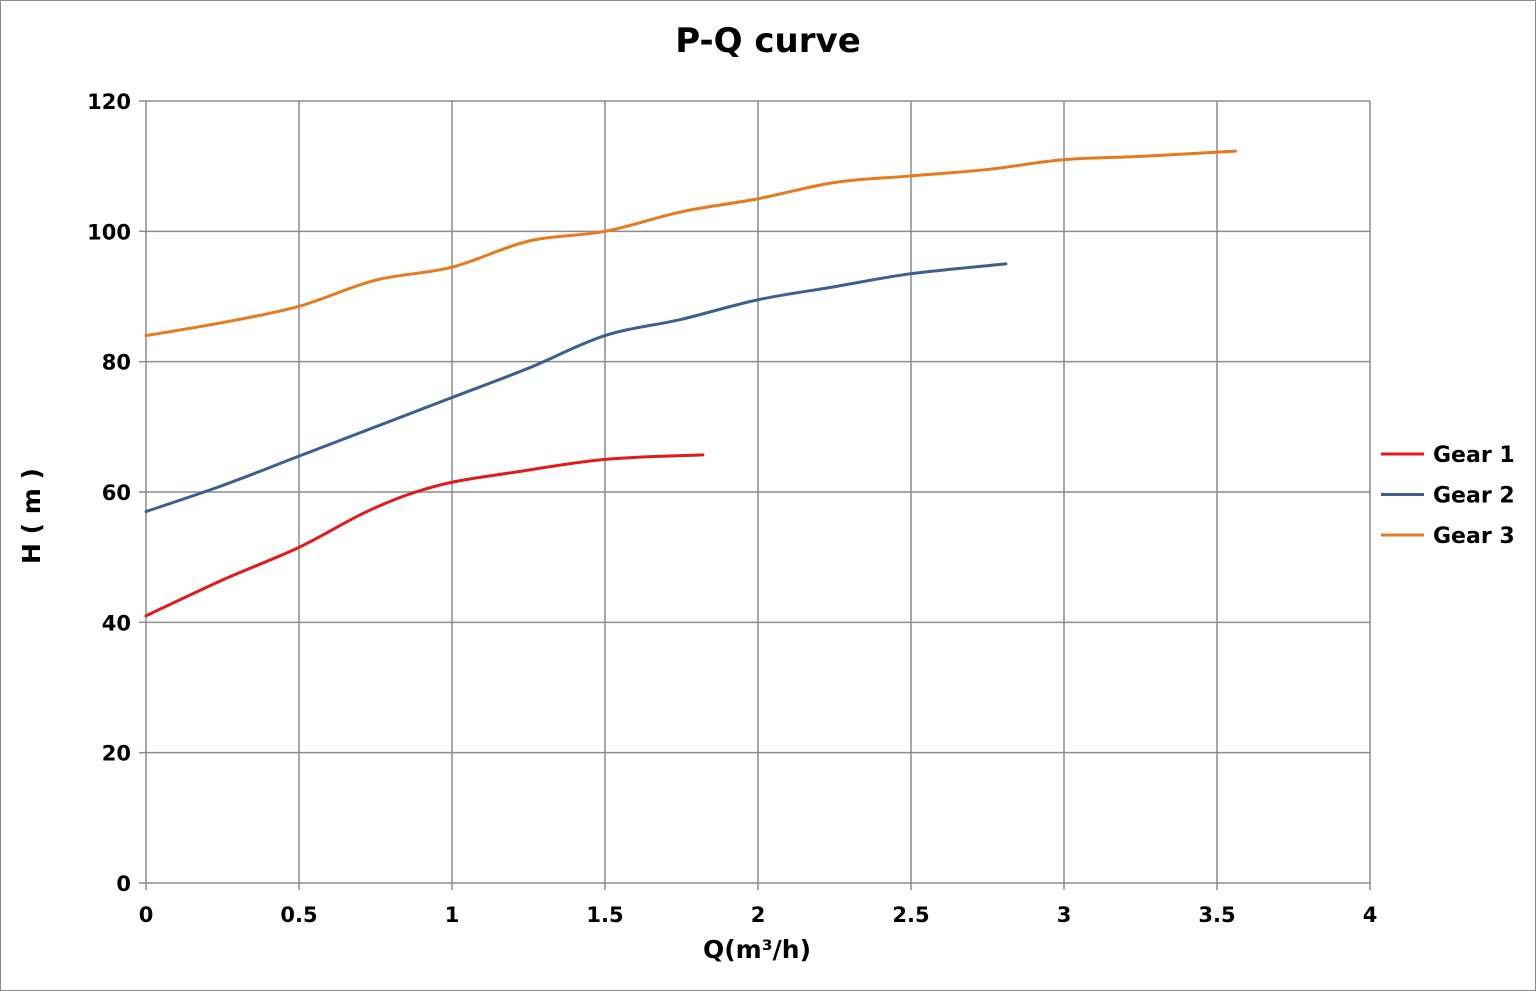 The width and height of the screenshot is (1536, 991). I want to click on legend: Gear 1 Gear 2 Gear 3, so click(1448, 496).